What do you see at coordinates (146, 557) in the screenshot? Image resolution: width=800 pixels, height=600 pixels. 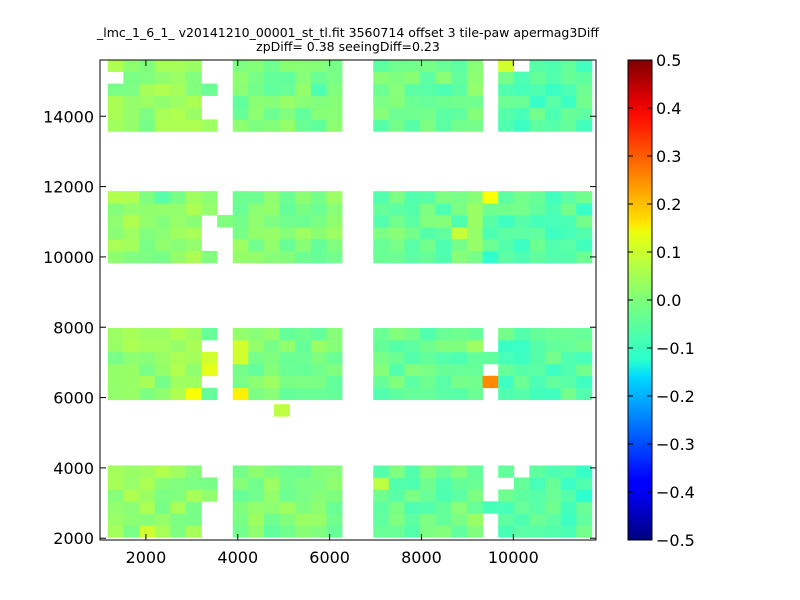 I see `x-tick-label: 2000` at bounding box center [146, 557].